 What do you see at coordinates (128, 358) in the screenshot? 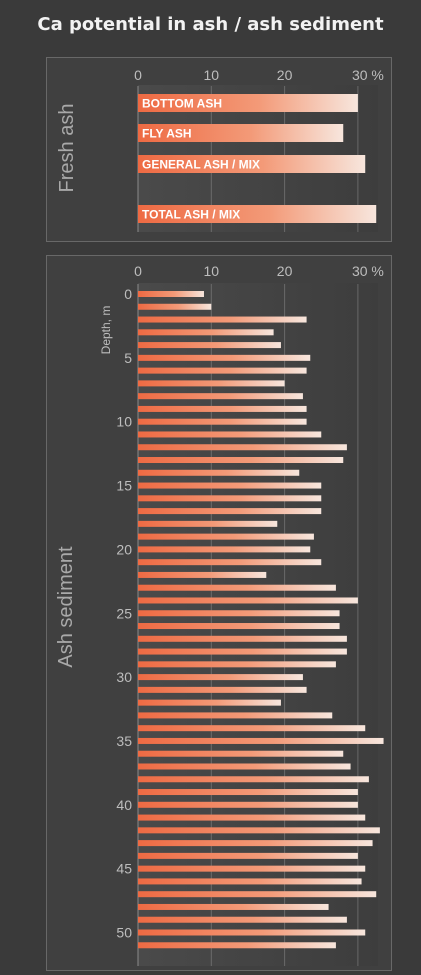
I see `sediment-y-tick-label: 5` at bounding box center [128, 358].